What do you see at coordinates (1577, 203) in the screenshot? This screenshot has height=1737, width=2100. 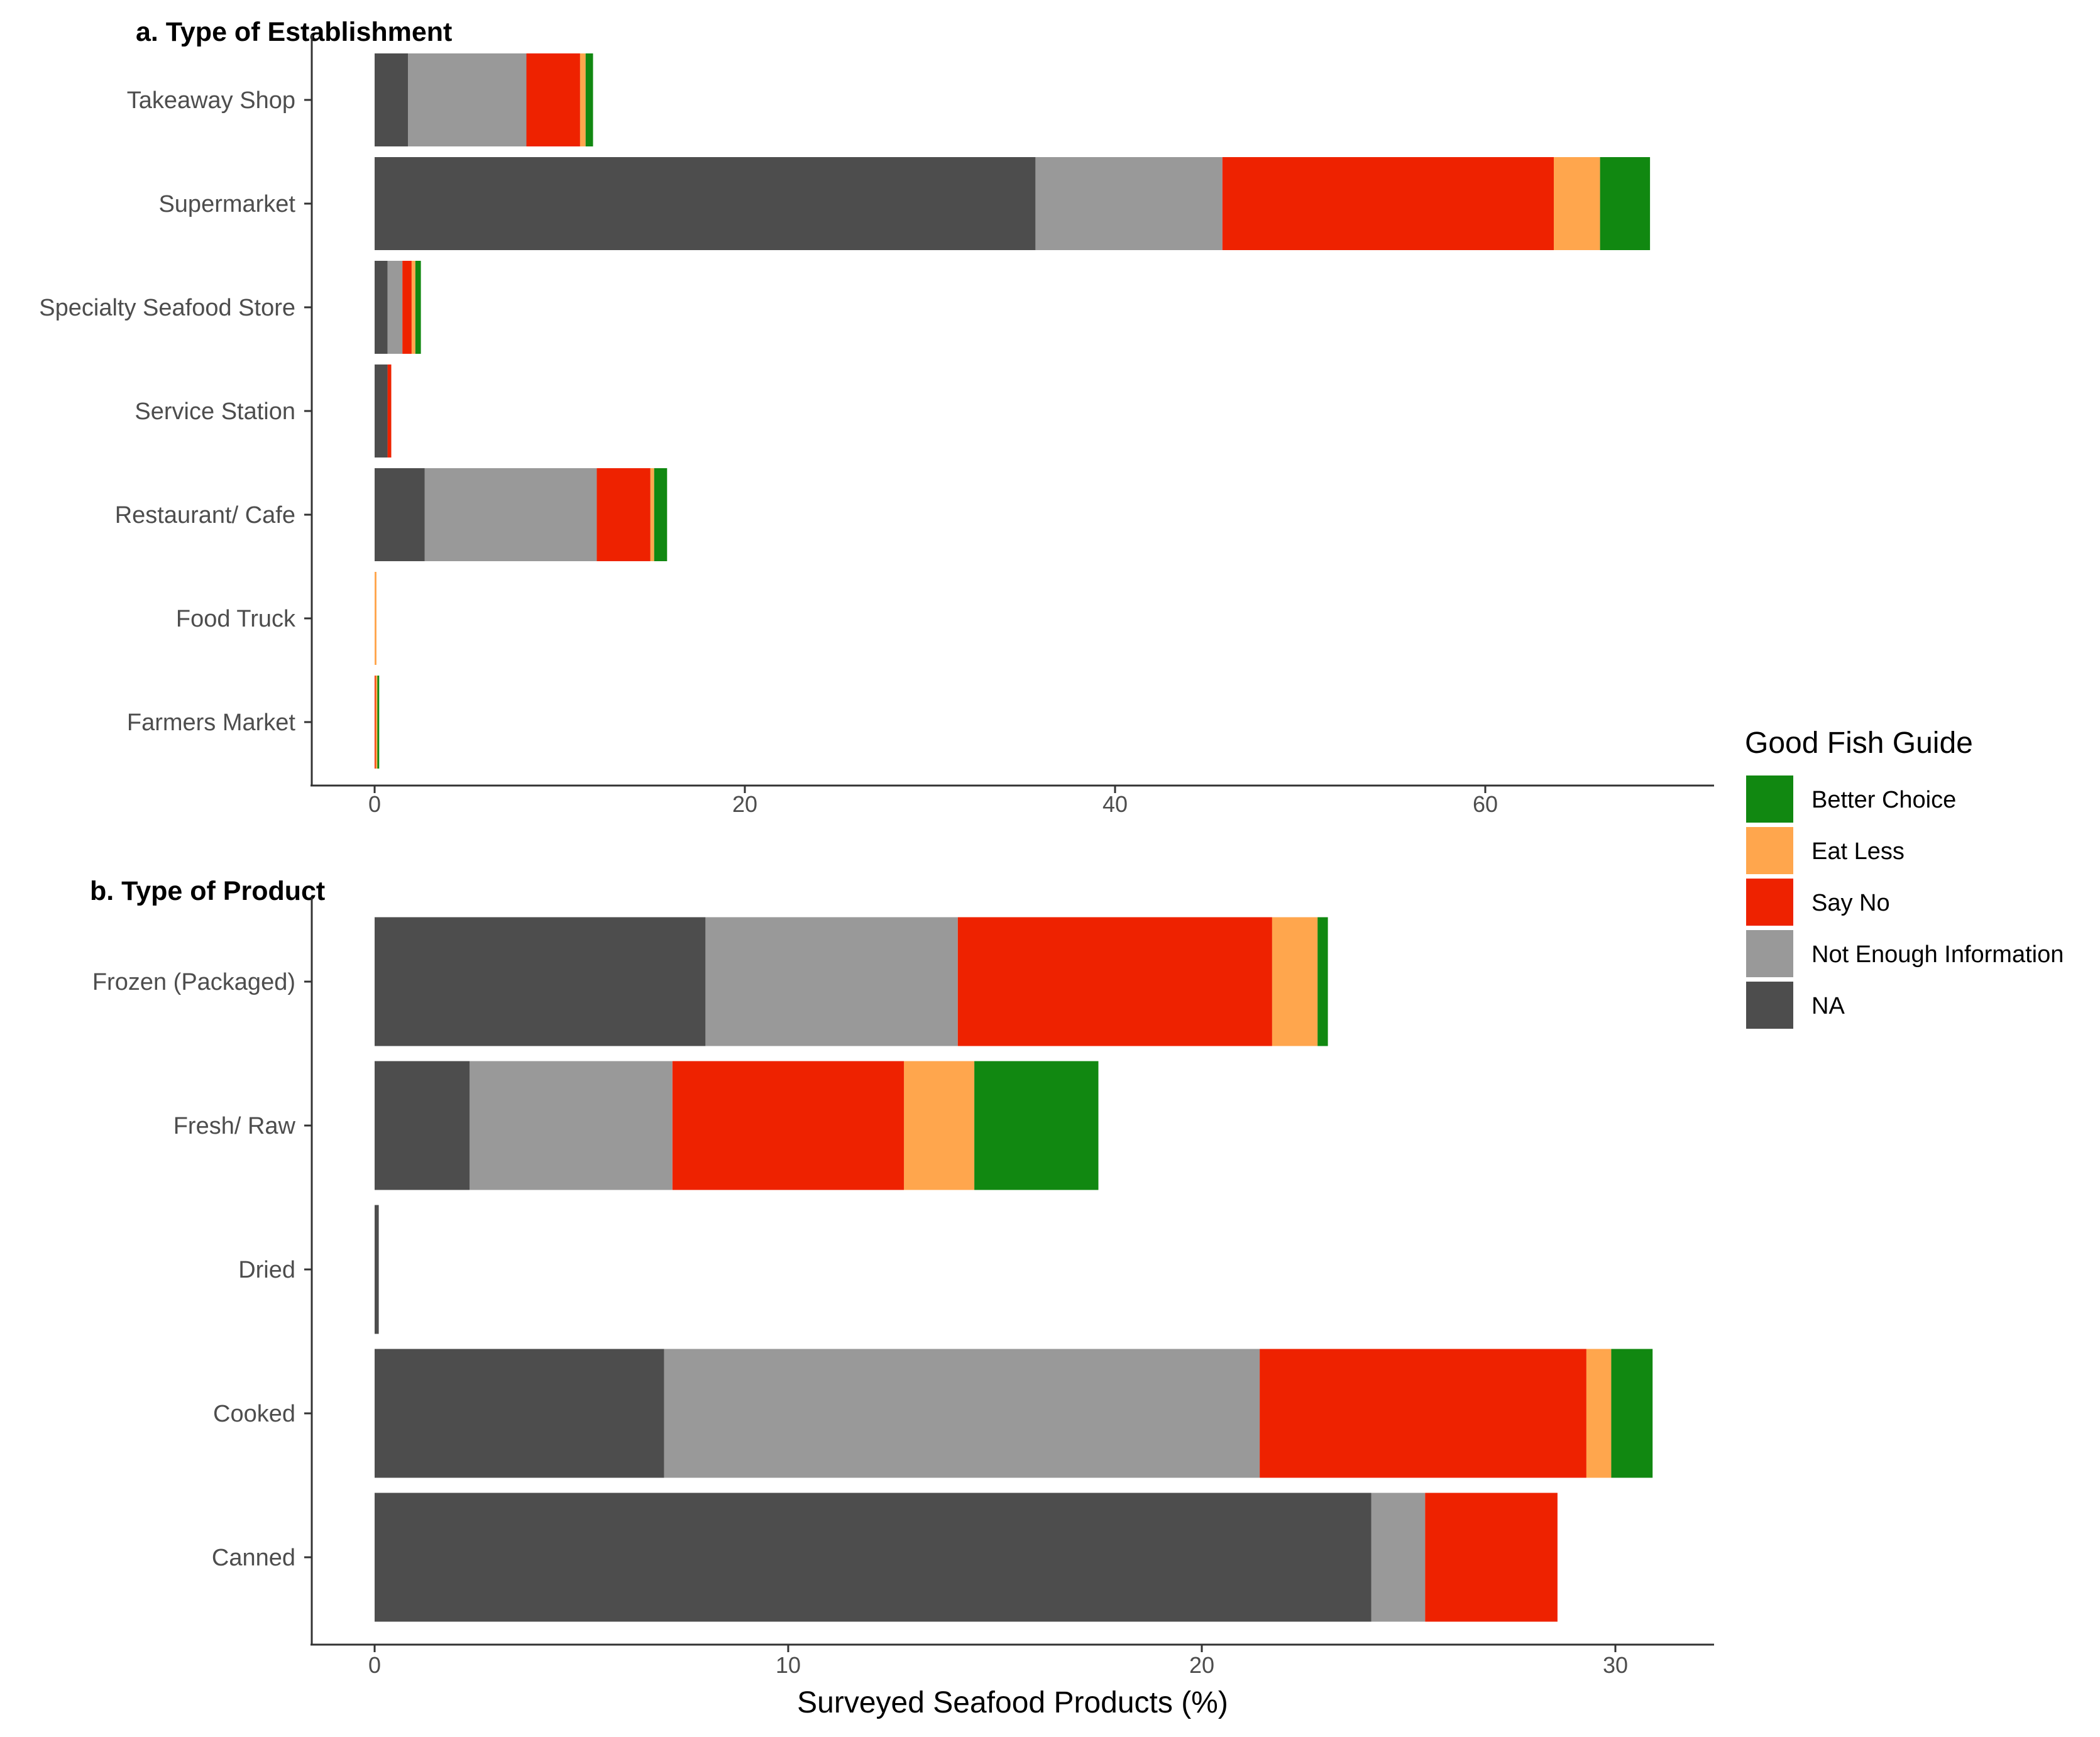 I see `panel-a-bar-supermarket-eat-less` at bounding box center [1577, 203].